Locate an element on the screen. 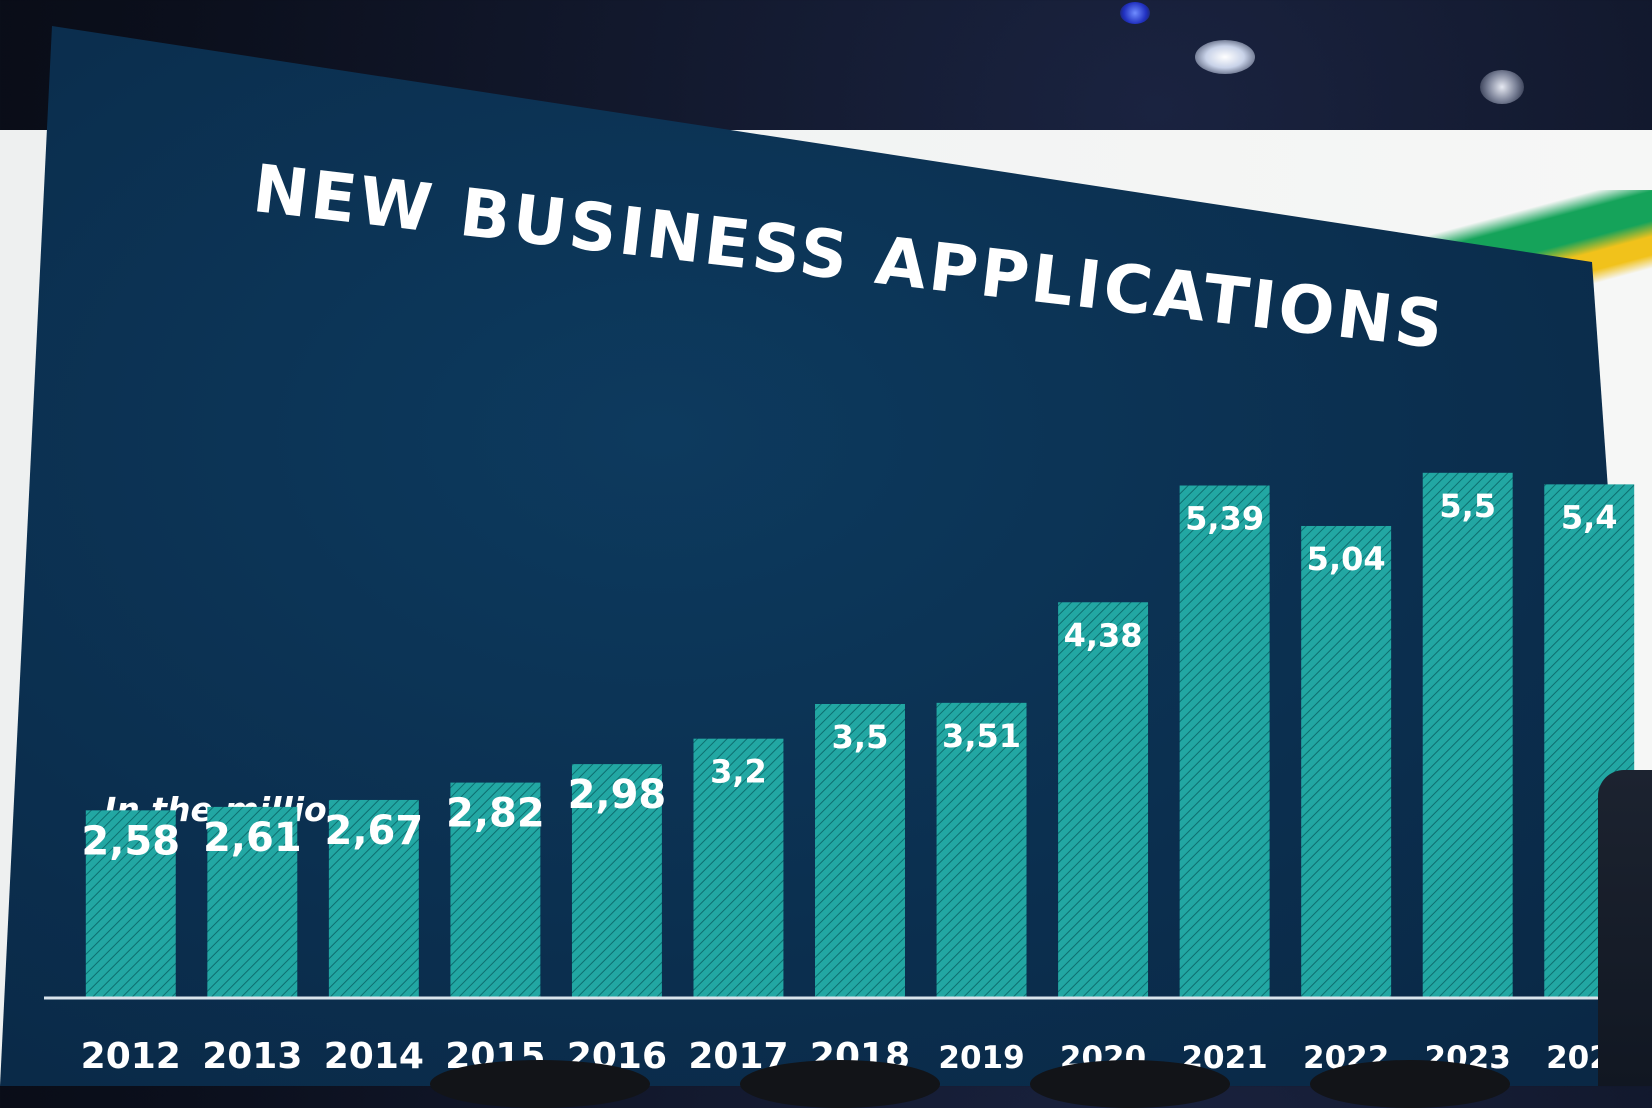 Image resolution: width=1652 pixels, height=1108 pixels. x-tick-label-2013: 2013 is located at coordinates (252, 1056).